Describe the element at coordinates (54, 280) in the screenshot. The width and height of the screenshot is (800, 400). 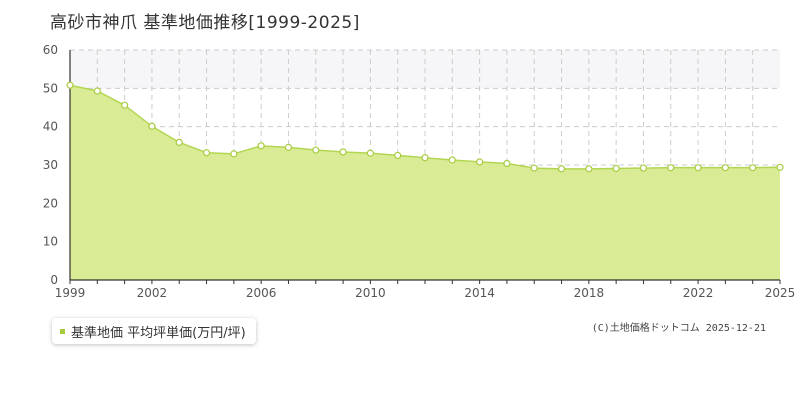
I see `y-tick-label: 0` at that location.